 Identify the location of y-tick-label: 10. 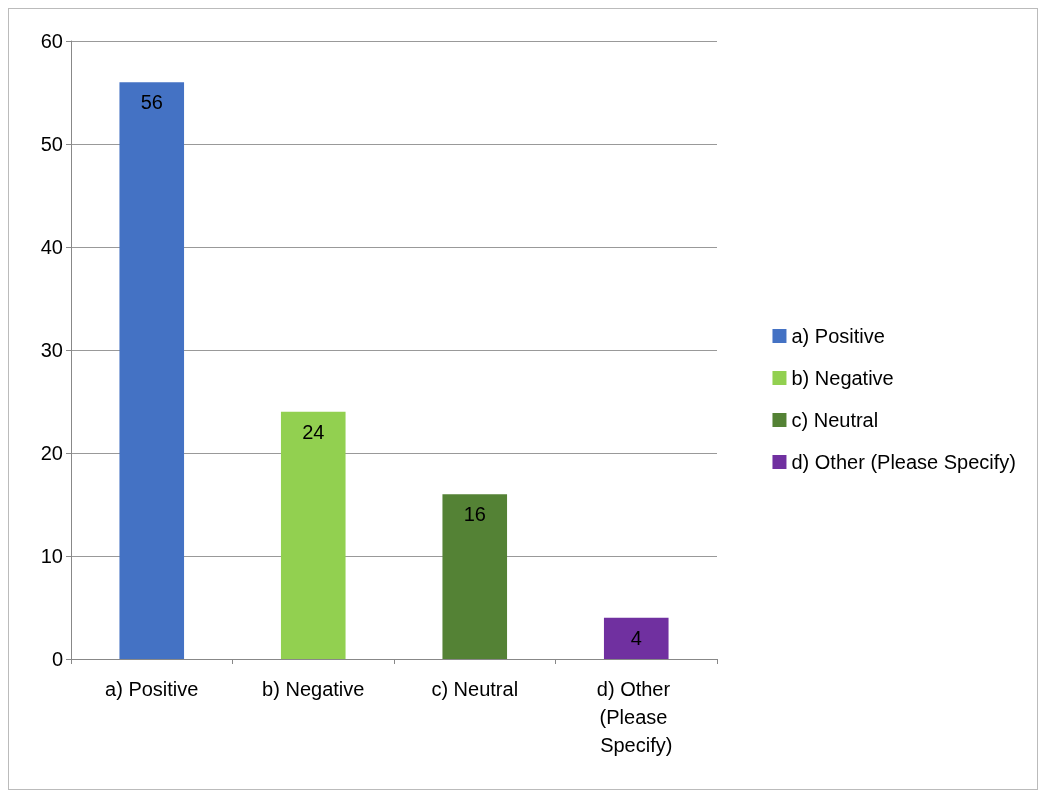
(51, 556).